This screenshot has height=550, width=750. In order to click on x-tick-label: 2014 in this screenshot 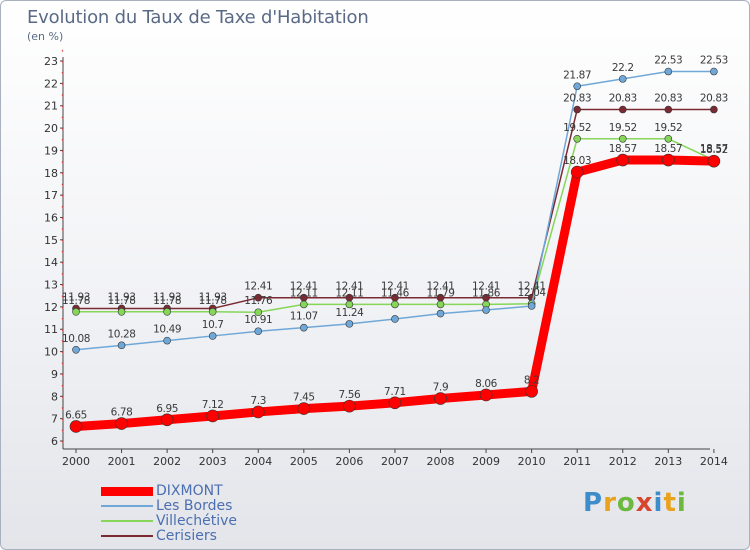, I will do `click(714, 461)`.